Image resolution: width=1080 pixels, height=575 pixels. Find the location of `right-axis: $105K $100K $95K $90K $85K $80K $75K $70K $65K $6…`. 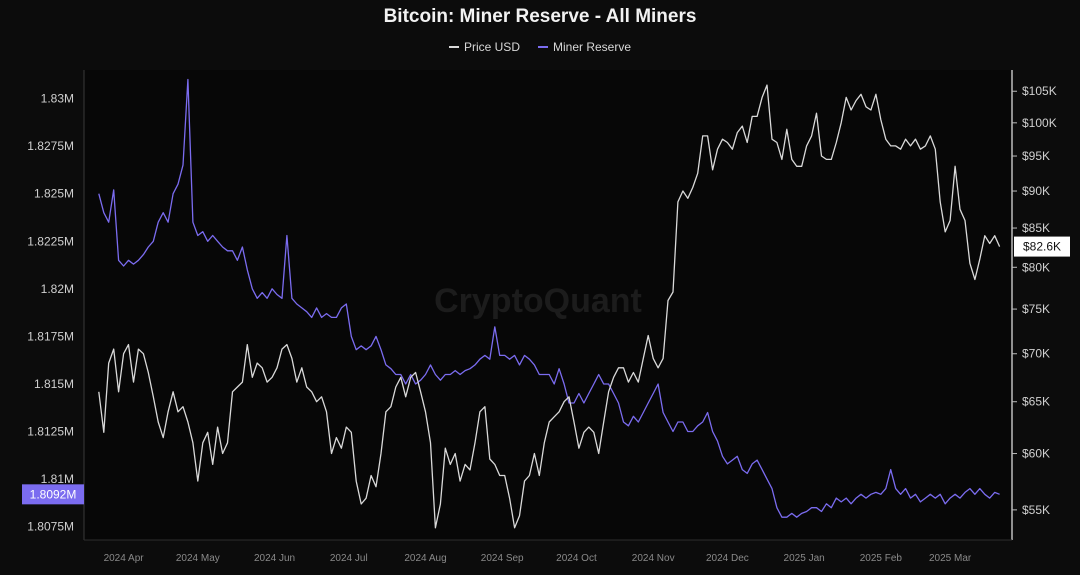

right-axis: $105K $100K $95K $90K $85K $80K $75K $70K $65K $6… is located at coordinates (1034, 305).